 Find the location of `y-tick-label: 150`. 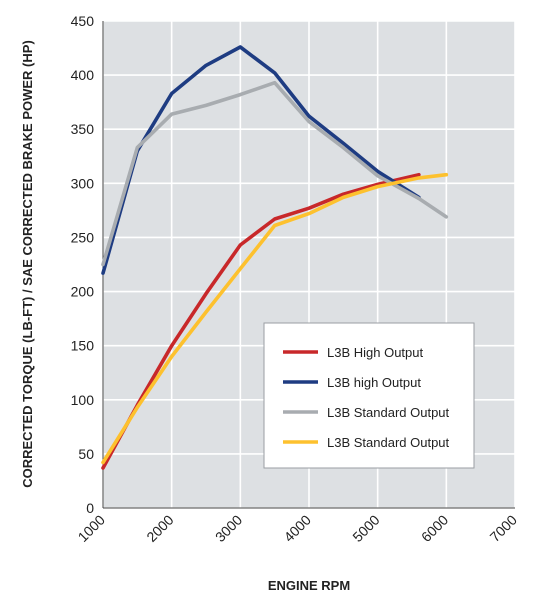

y-tick-label: 150 is located at coordinates (83, 346).